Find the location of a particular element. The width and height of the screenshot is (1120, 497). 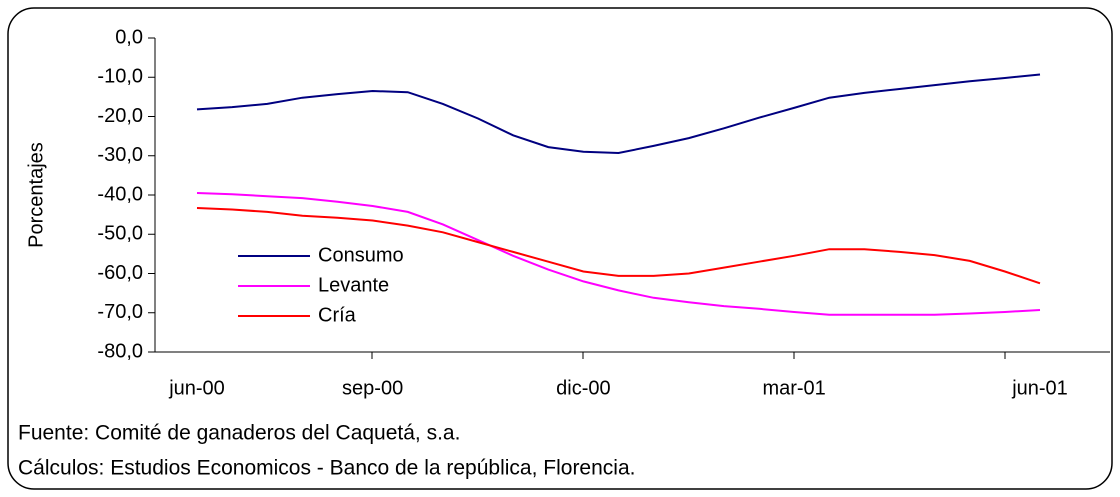

y-tick-label: -10,0 is located at coordinates (120, 77).